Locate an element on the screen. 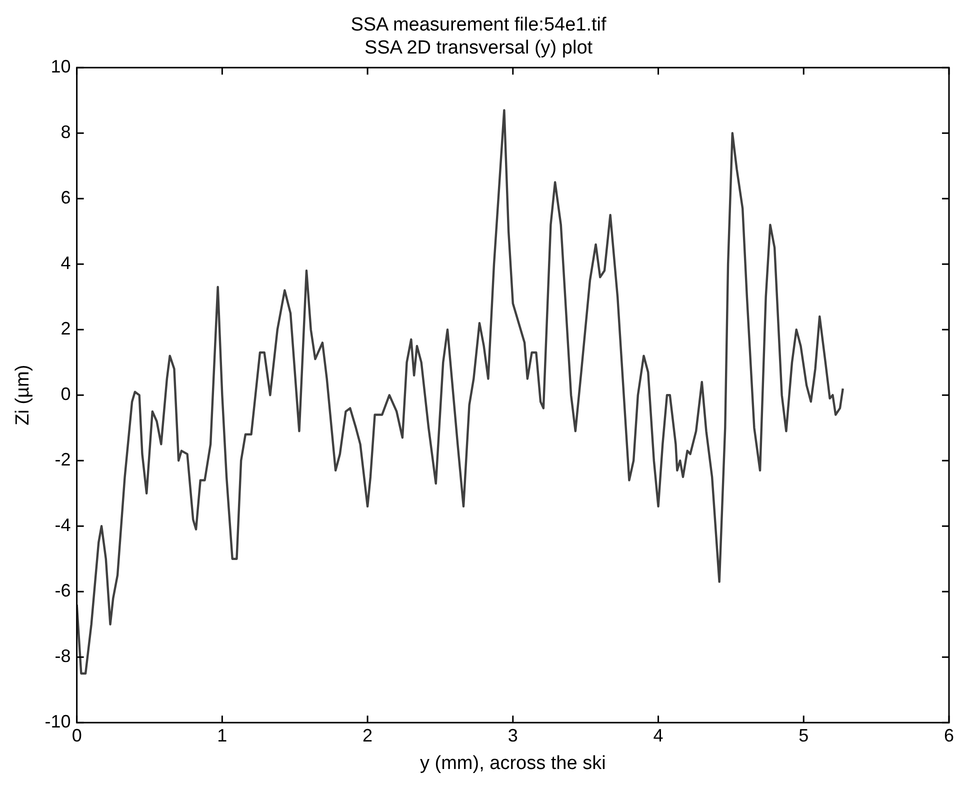 The image size is (969, 787). y-tick-label: 10 is located at coordinates (60, 66).